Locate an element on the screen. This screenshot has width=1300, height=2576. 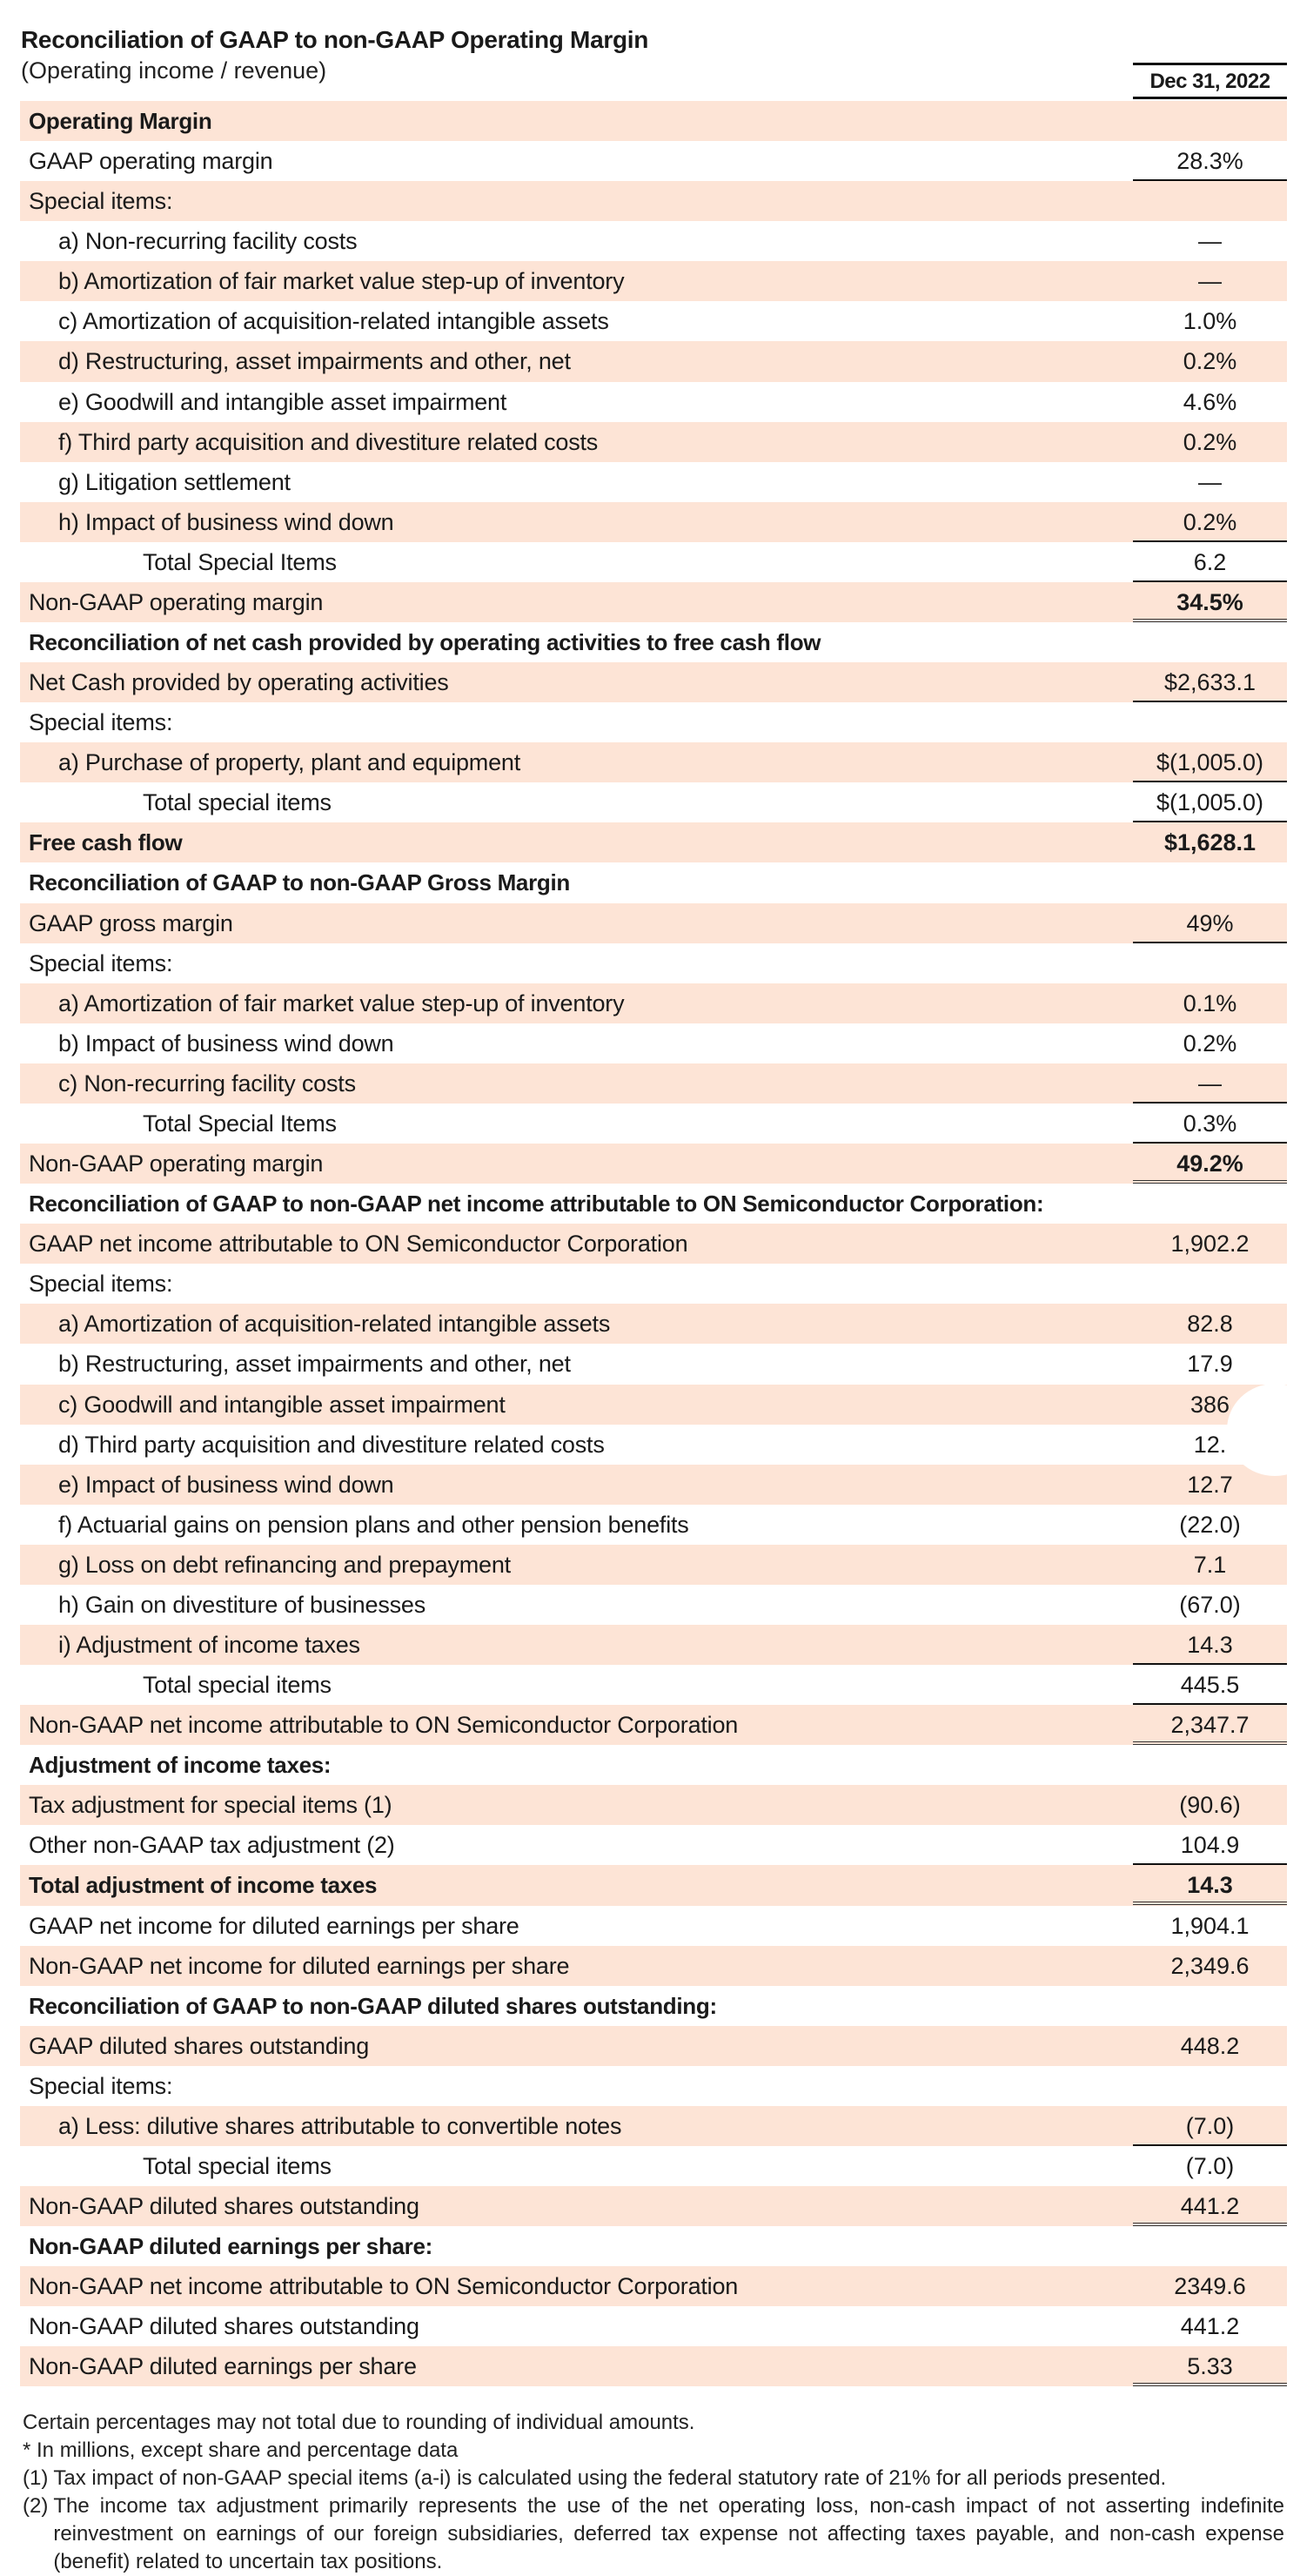
column-header-date: Dec 31, 2022 is located at coordinates (1210, 81).